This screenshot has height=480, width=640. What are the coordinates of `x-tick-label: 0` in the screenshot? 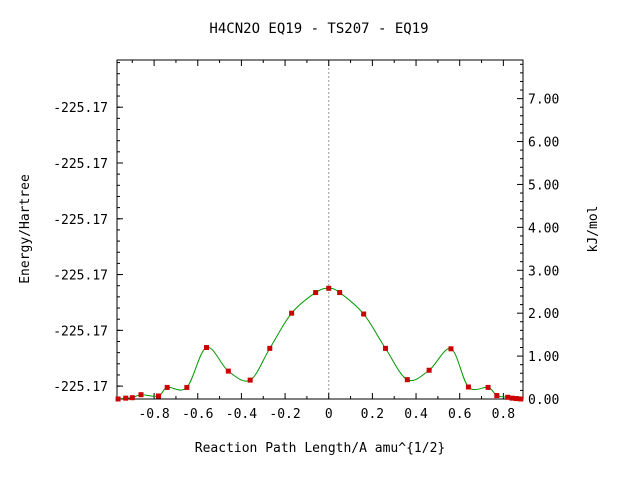 It's located at (329, 414).